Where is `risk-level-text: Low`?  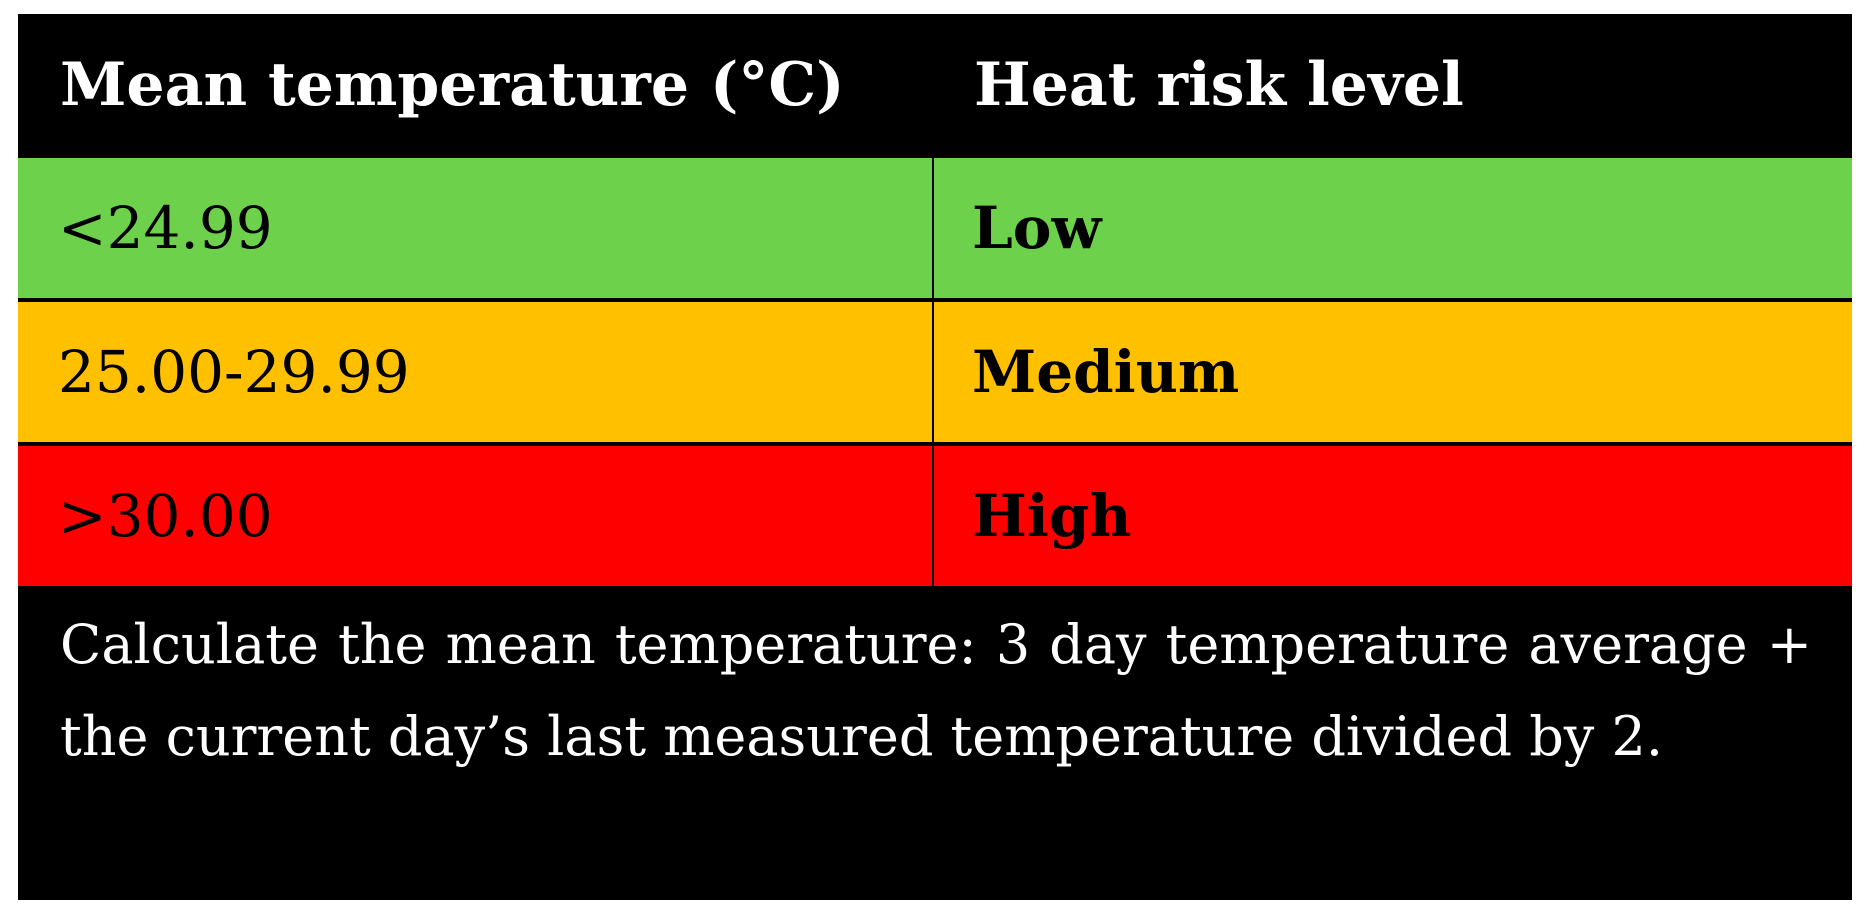 risk-level-text: Low is located at coordinates (1037, 228).